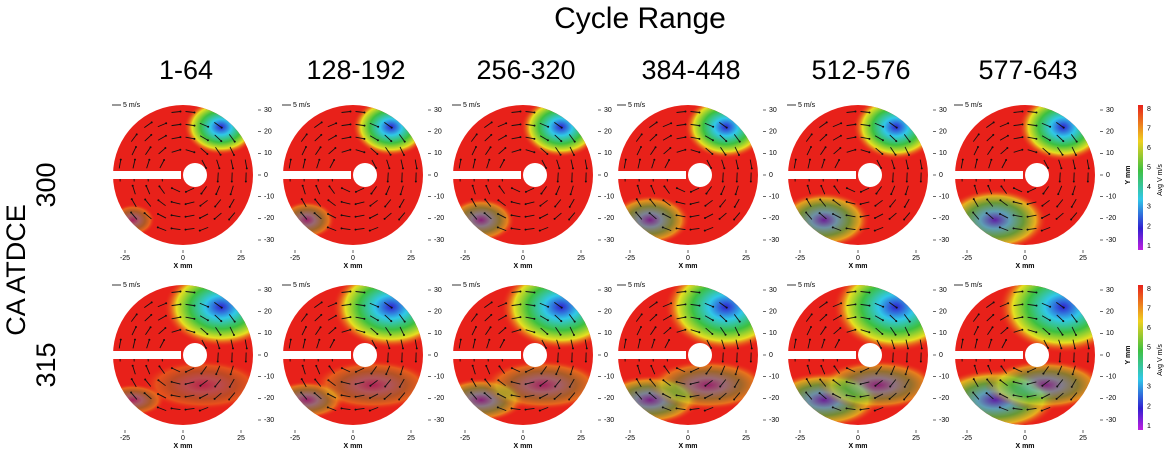 This screenshot has width=1170, height=455. What do you see at coordinates (807, 285) in the screenshot?
I see `scale-label: 5 m/s` at bounding box center [807, 285].